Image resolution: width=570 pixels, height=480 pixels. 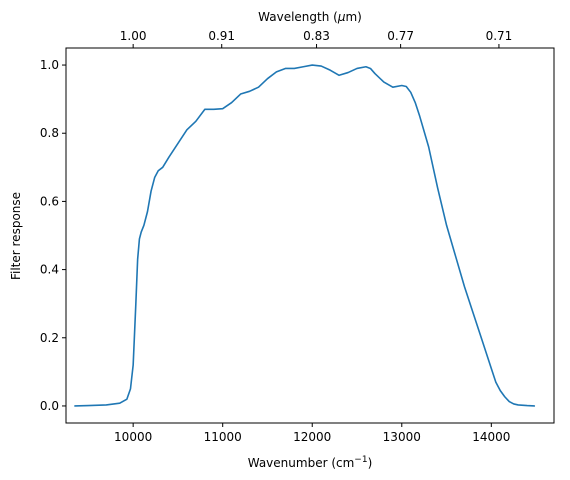 What do you see at coordinates (310, 17) in the screenshot?
I see `top-axis-label: Wavelength (μm)` at bounding box center [310, 17].